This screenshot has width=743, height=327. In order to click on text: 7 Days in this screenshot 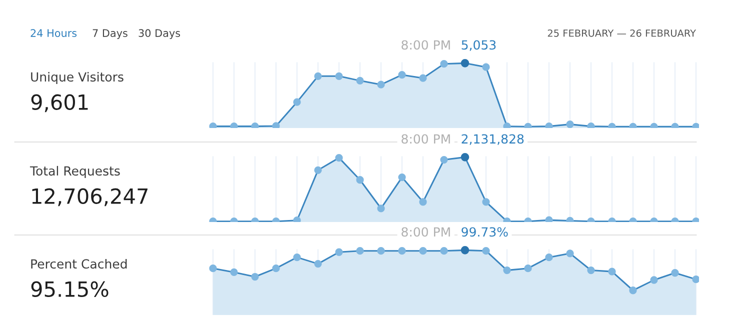, I will do `click(110, 34)`.